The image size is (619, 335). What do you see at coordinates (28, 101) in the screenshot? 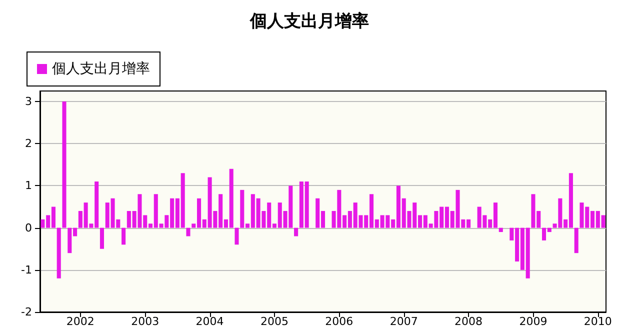
I see `y-tick-label: 3` at bounding box center [28, 101].